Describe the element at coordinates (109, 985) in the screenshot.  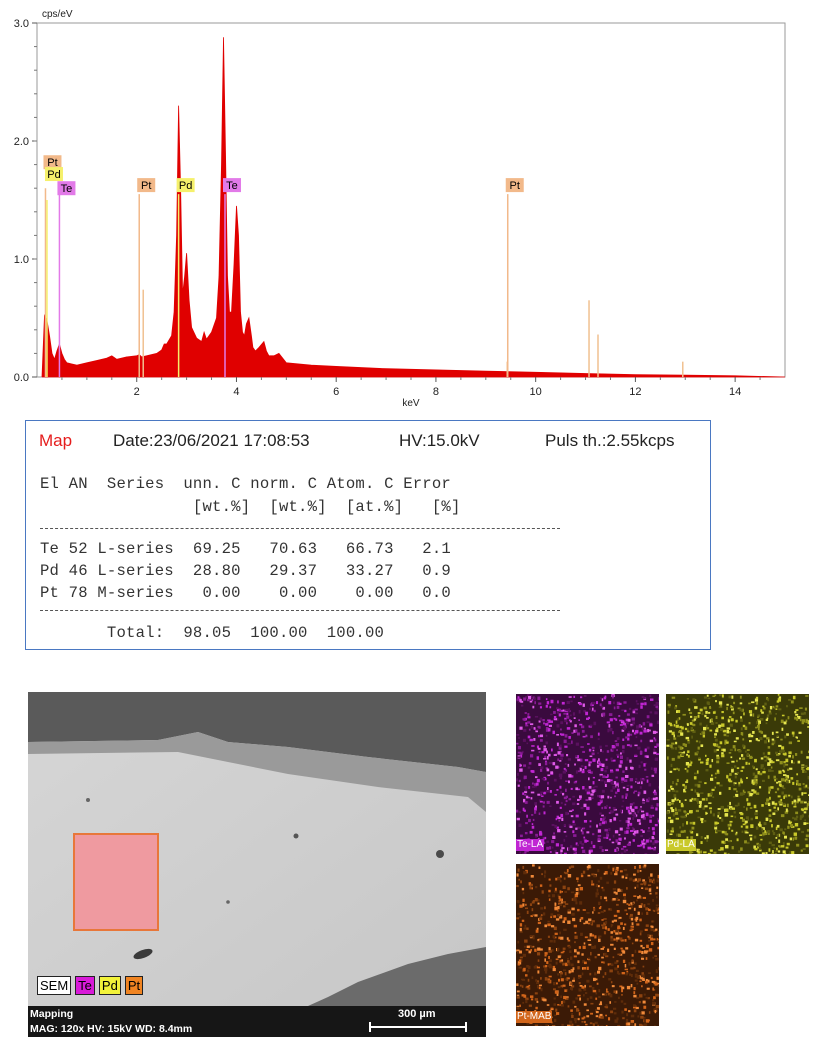
I see `legend-pd: Pd` at that location.